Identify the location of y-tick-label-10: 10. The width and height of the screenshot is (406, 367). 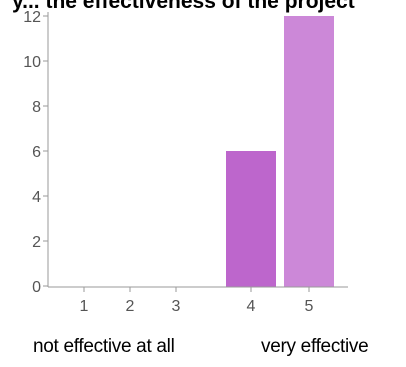
(32, 62).